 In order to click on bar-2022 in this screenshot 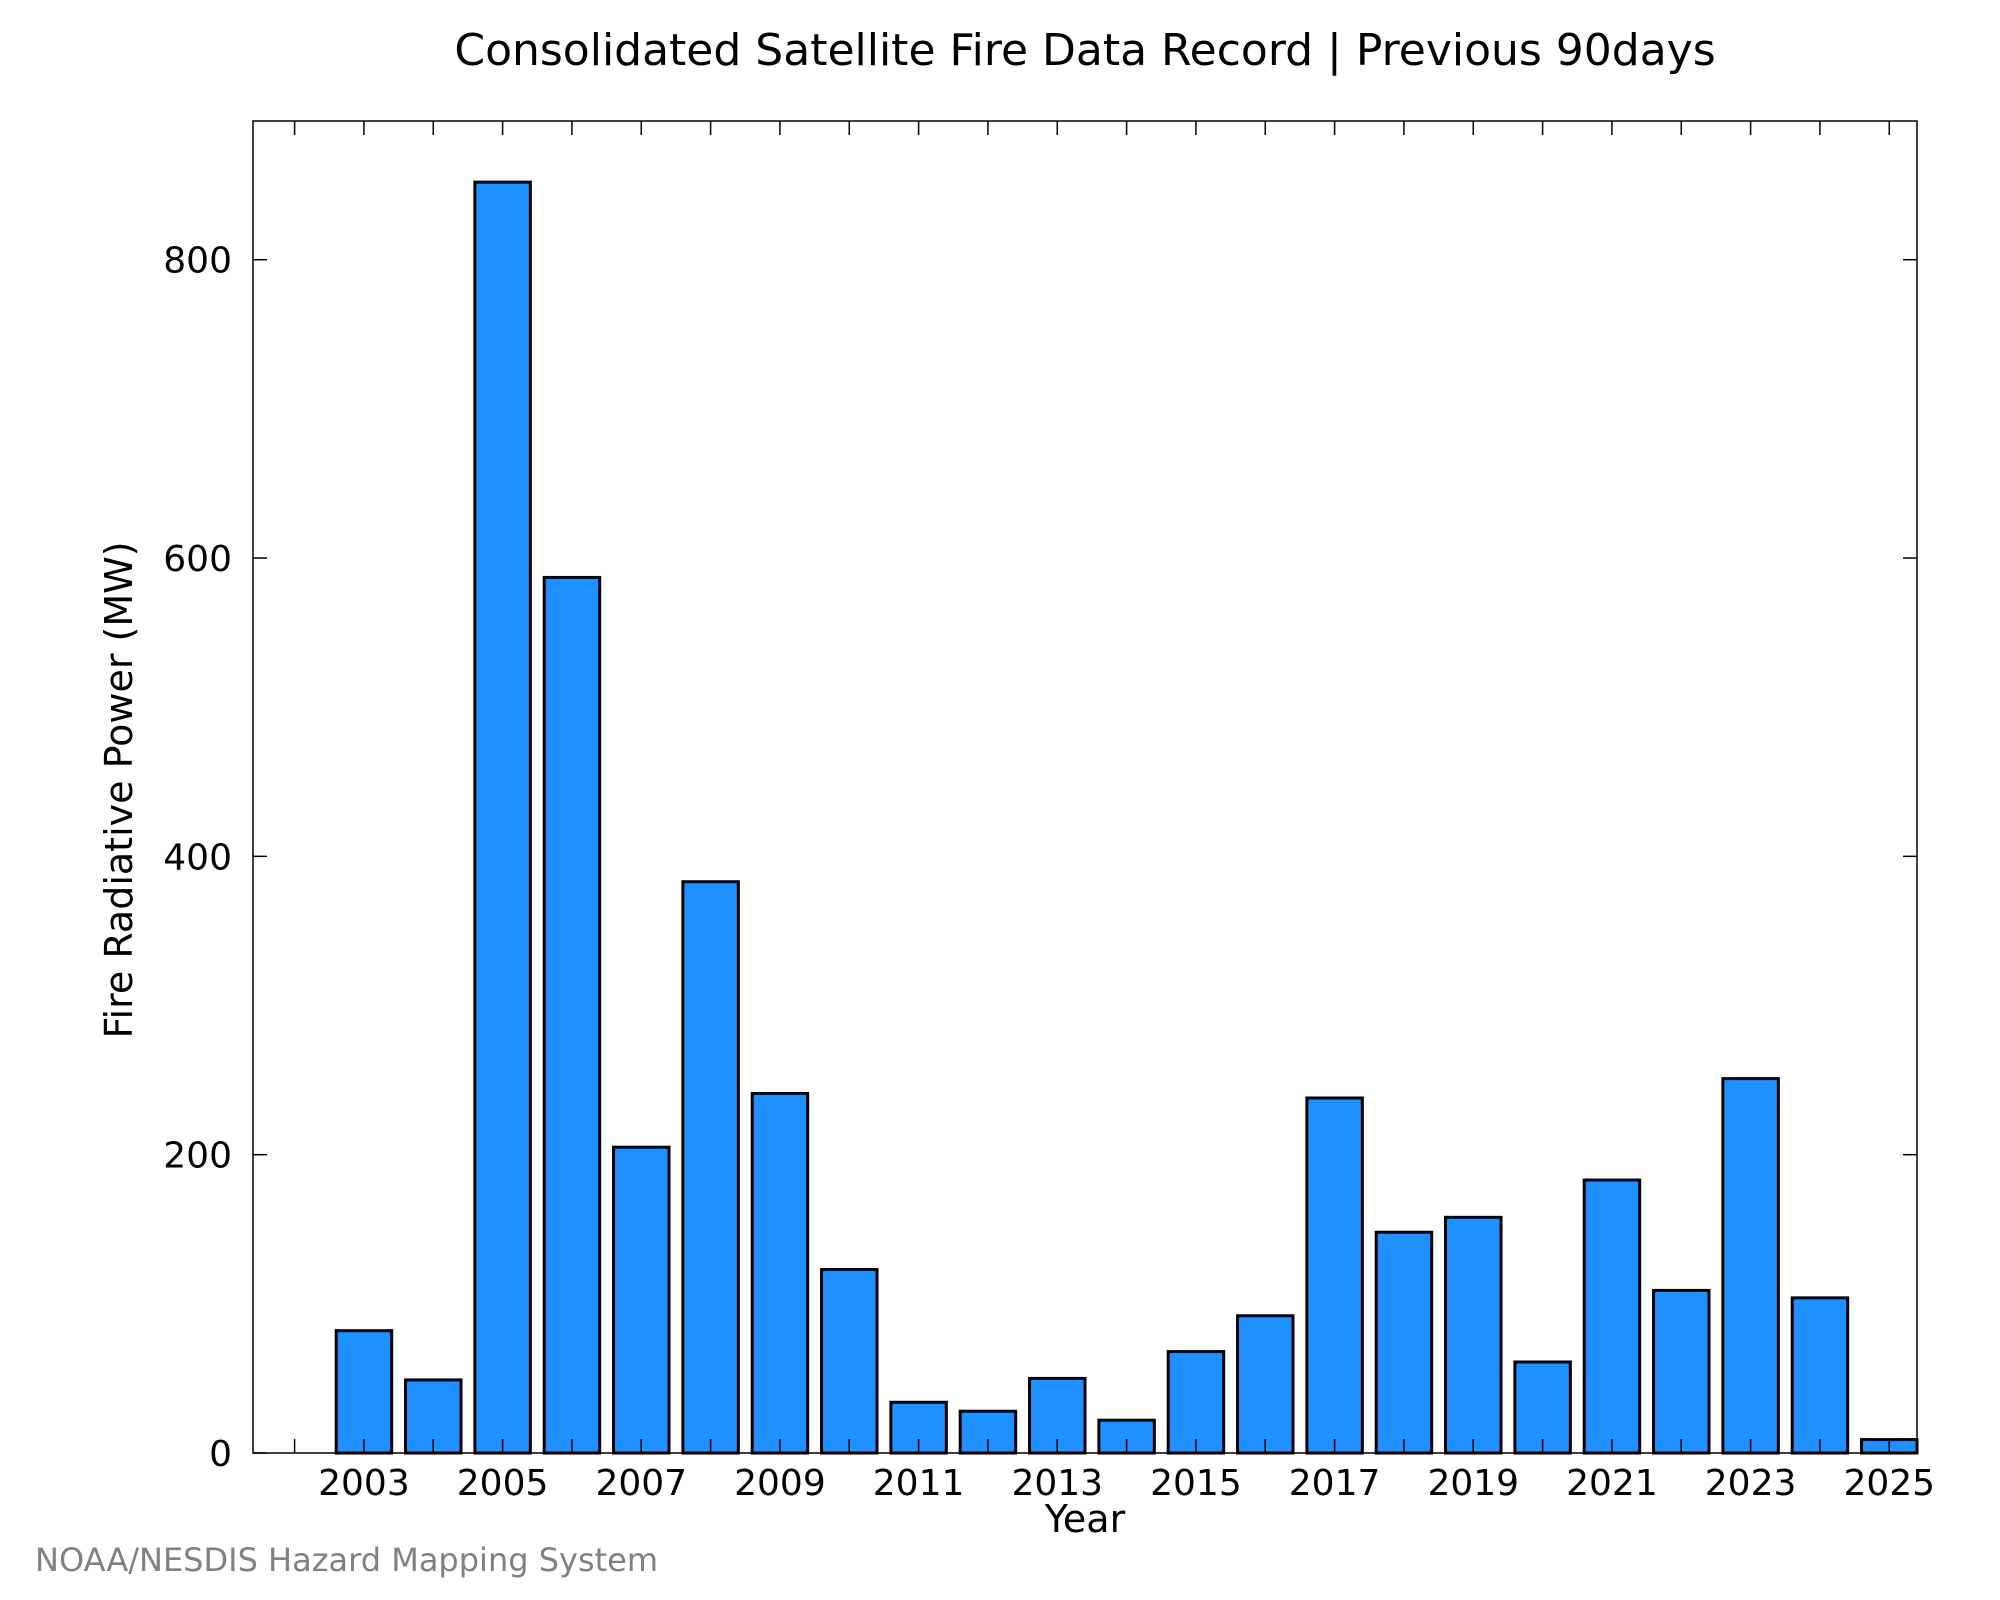, I will do `click(1681, 1371)`.